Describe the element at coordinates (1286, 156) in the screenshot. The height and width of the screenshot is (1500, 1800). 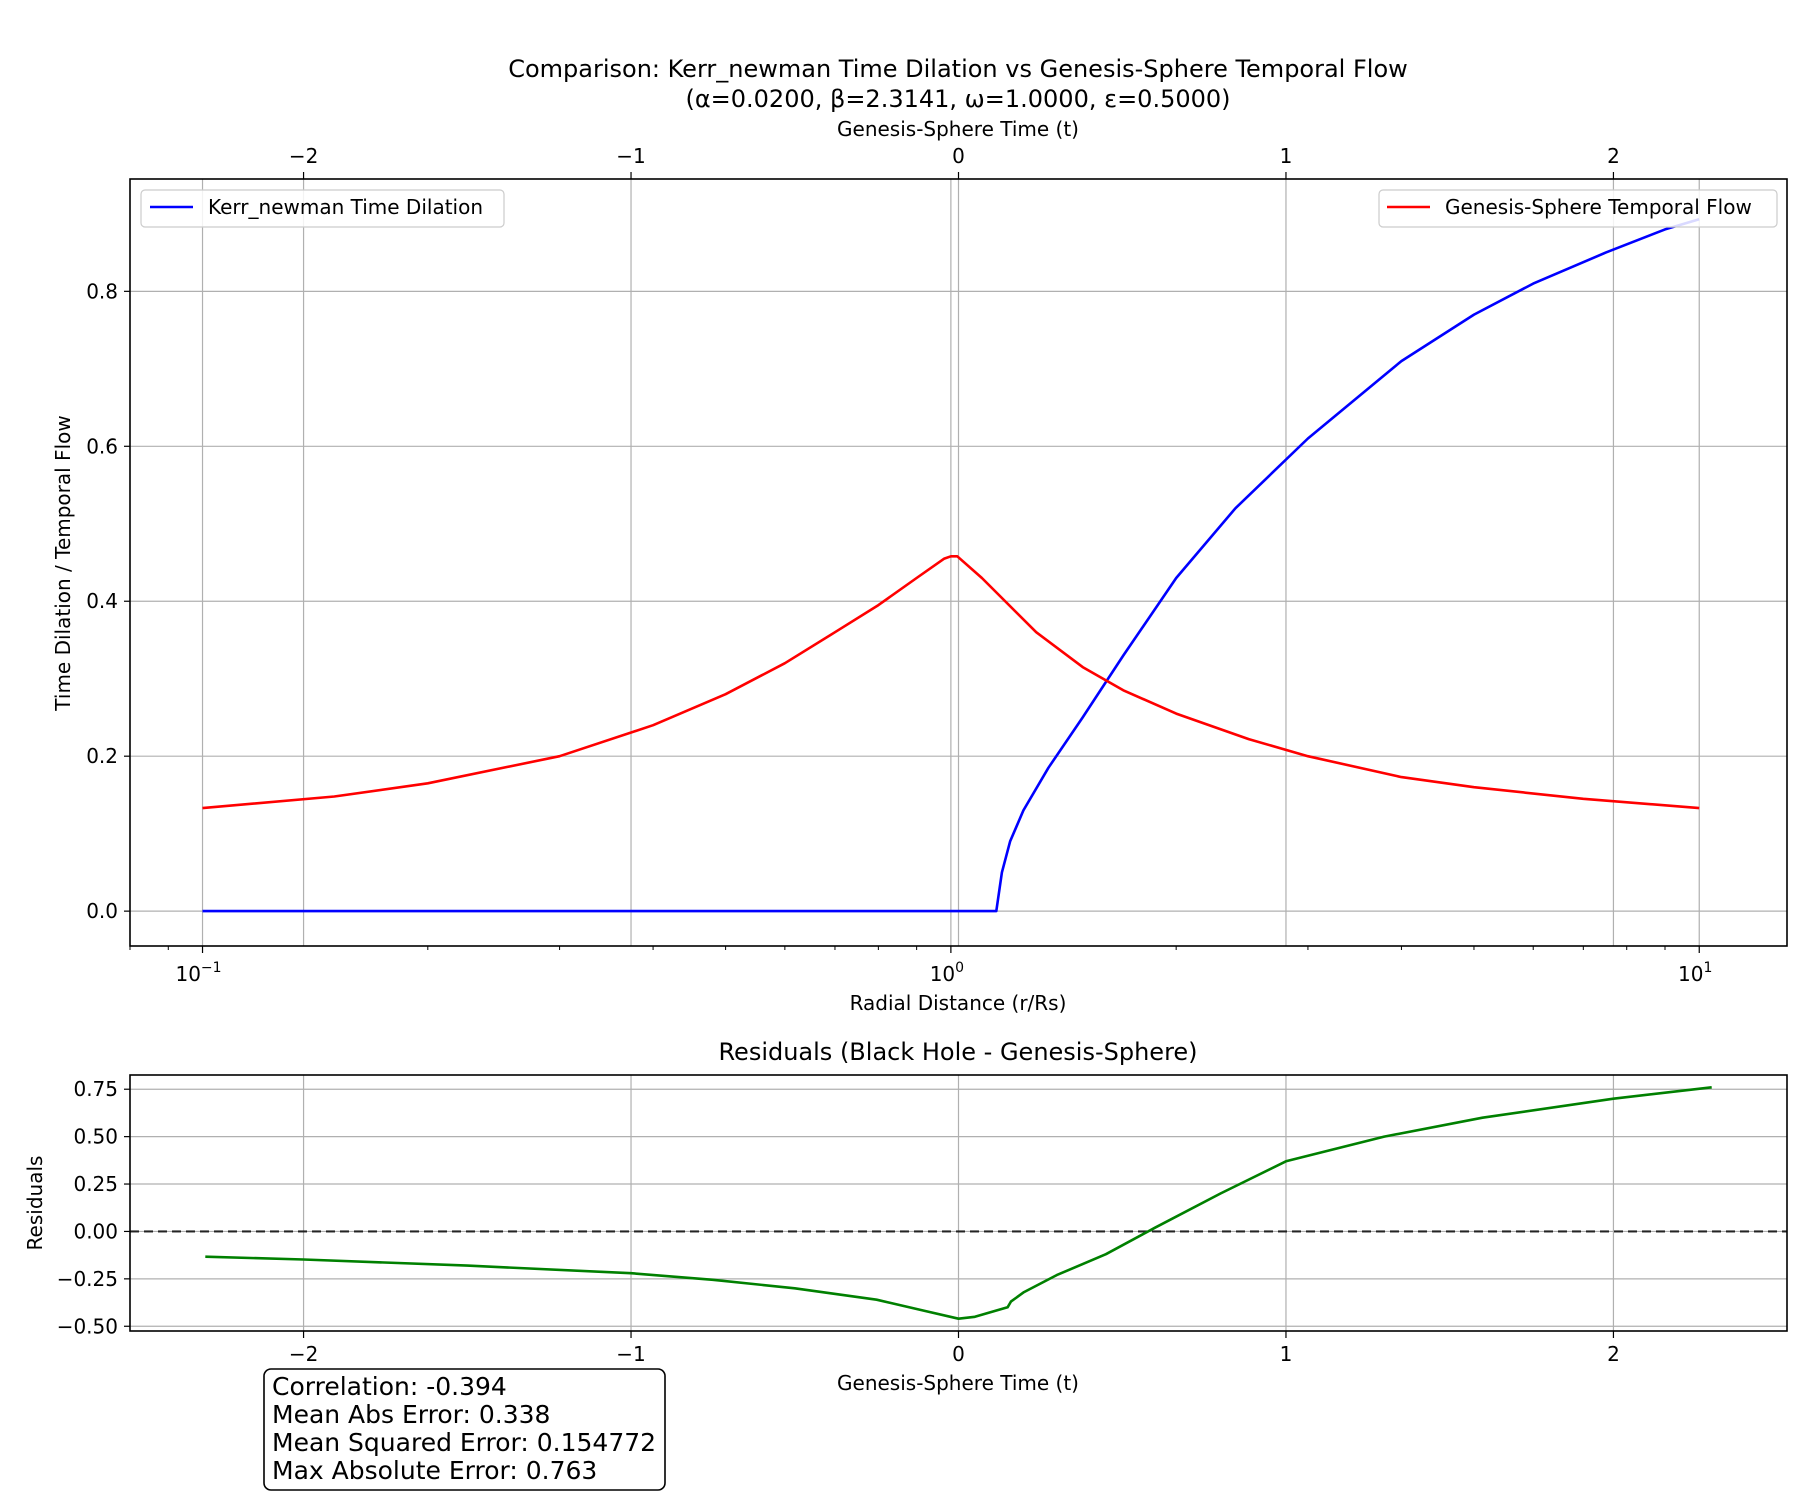
I see `main-top-tick-label: 1` at that location.